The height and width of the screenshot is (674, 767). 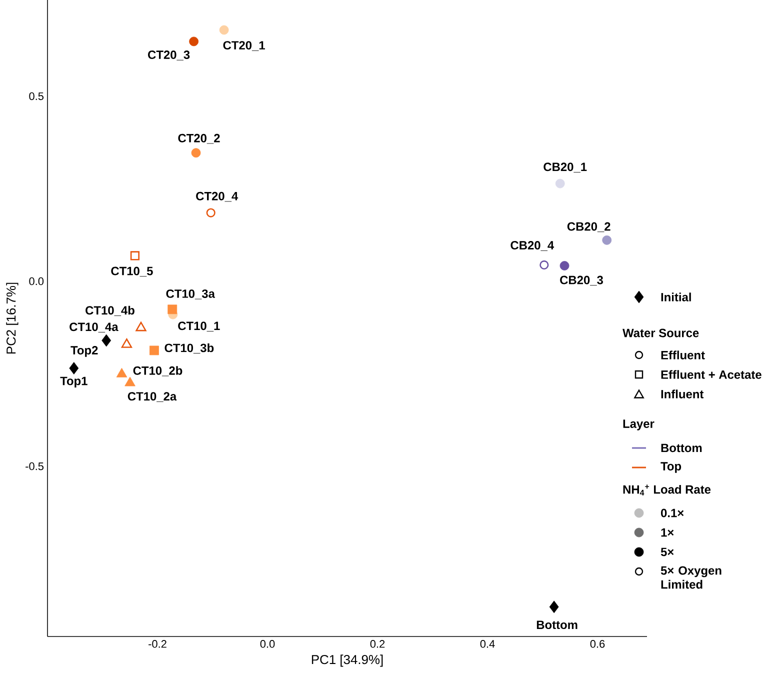 I want to click on x-tick-label: 0.4, so click(x=487, y=644).